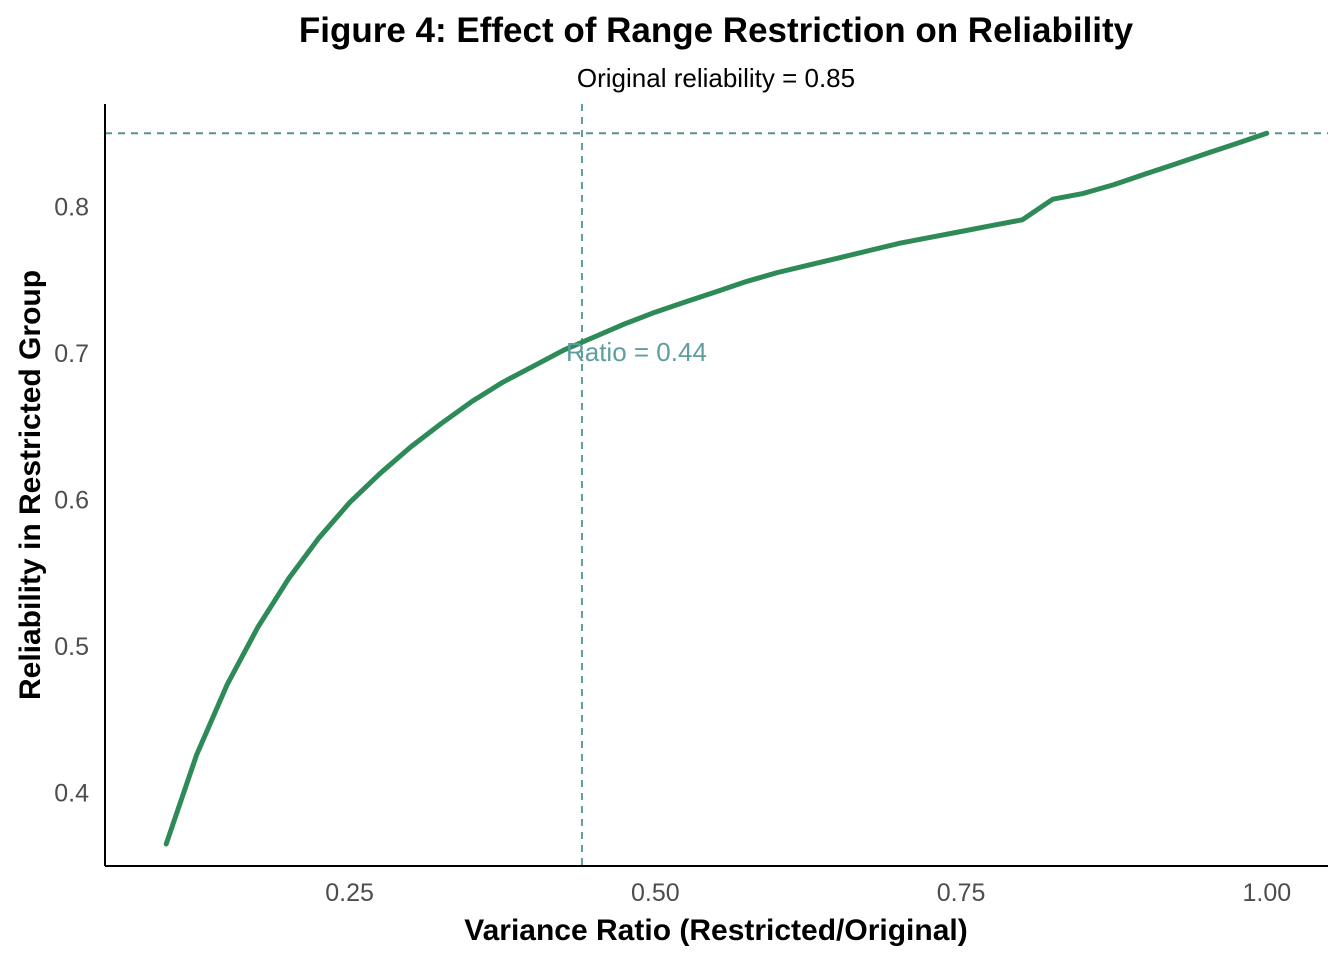 The image size is (1344, 960). I want to click on x-axis-title: Variance Ratio (Restricted/Original), so click(715, 930).